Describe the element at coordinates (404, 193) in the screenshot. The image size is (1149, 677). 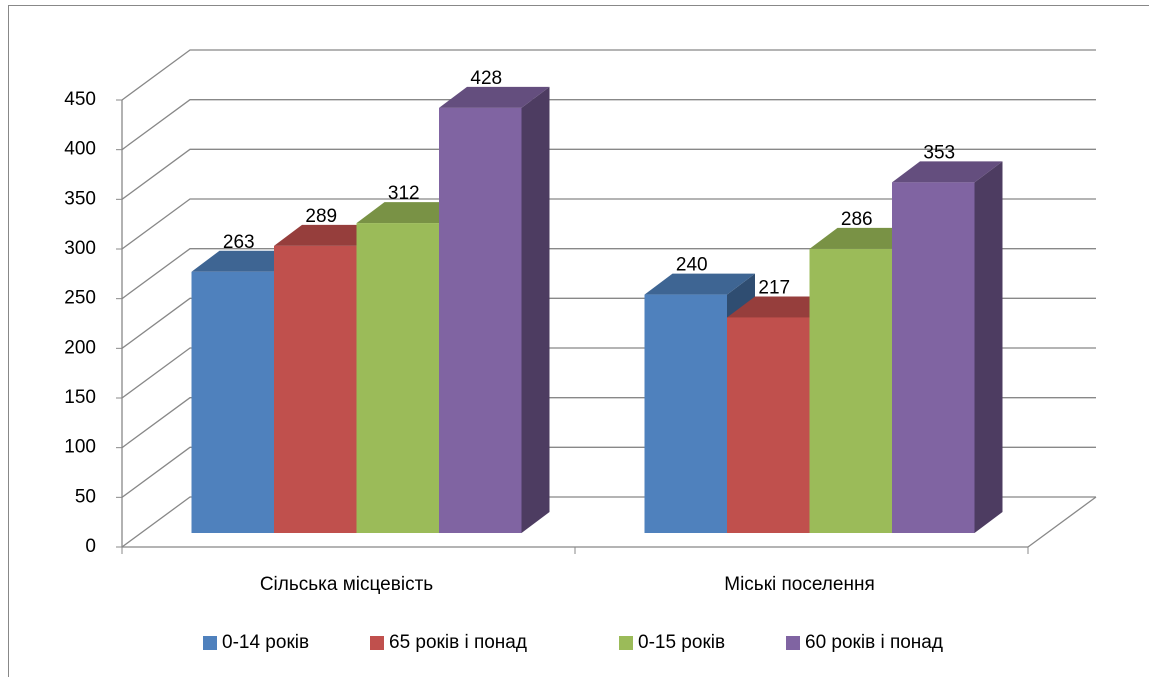
I see `data-label: 312` at that location.